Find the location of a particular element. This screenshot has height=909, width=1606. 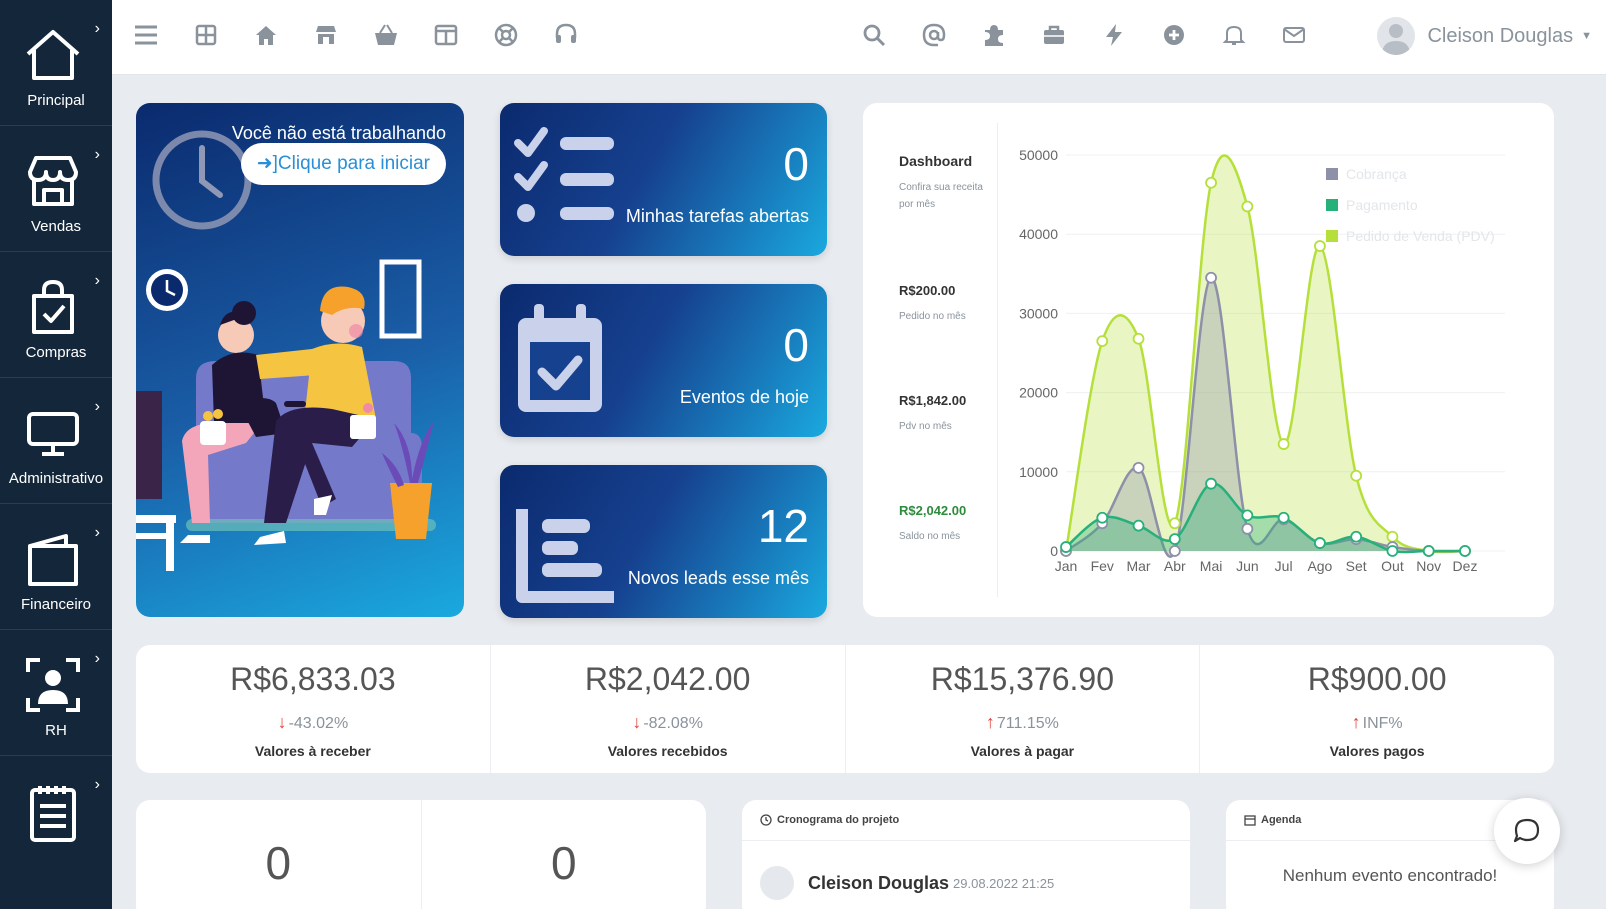

kpi-label: Pedido no mês is located at coordinates (932, 316).